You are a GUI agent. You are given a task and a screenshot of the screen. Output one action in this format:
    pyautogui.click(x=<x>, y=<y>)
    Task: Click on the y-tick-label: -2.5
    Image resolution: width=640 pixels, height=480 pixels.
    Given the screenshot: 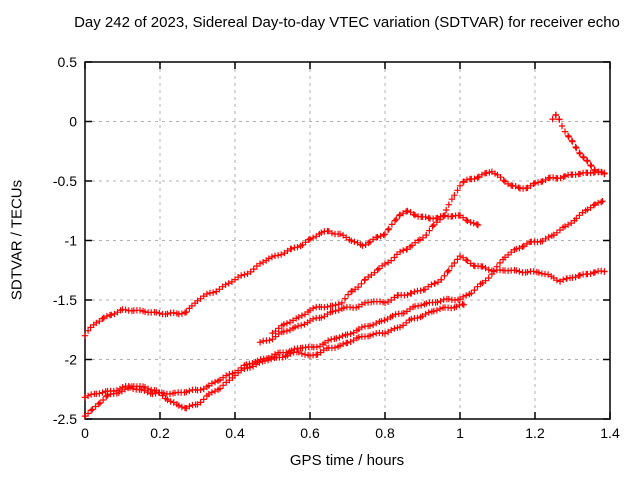 What is the action you would take?
    pyautogui.click(x=65, y=419)
    